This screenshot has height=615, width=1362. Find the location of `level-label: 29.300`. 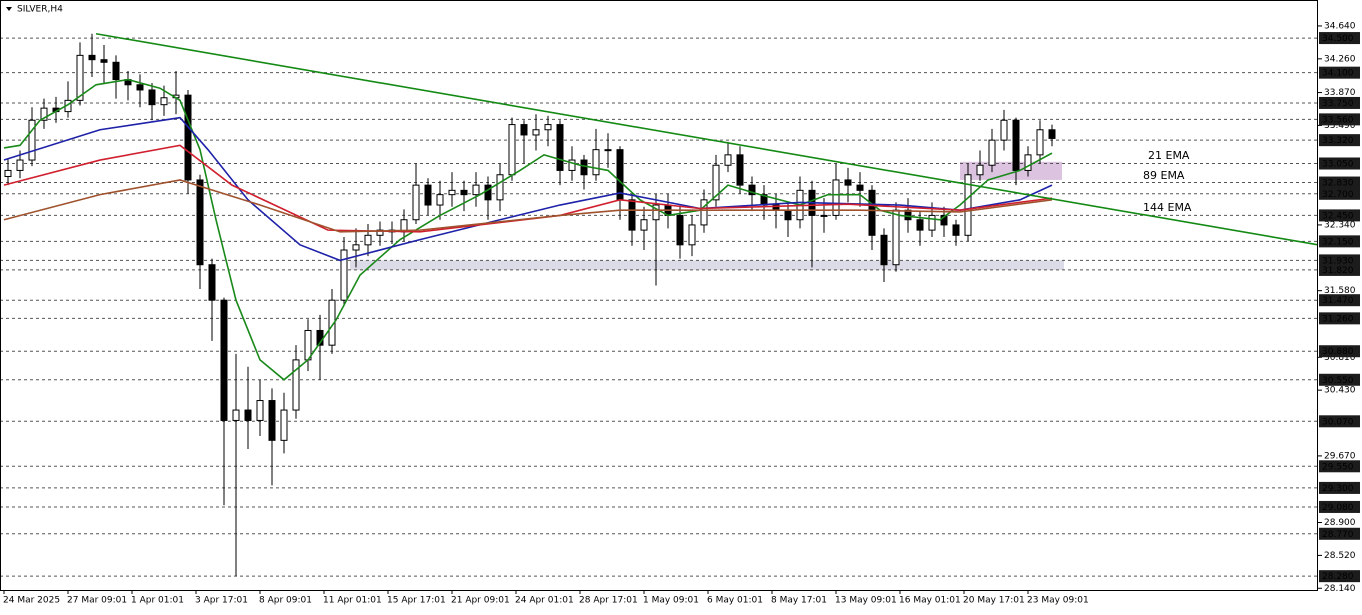

level-label: 29.300 is located at coordinates (1338, 489).